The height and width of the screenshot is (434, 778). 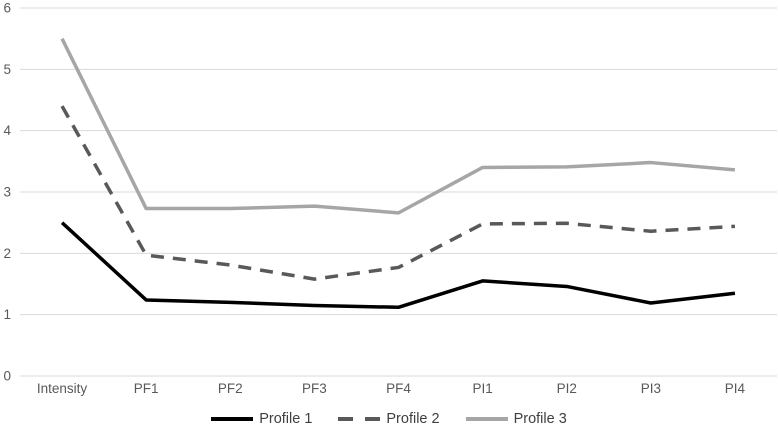 I want to click on y-axis-tick-label: 2, so click(x=7, y=253).